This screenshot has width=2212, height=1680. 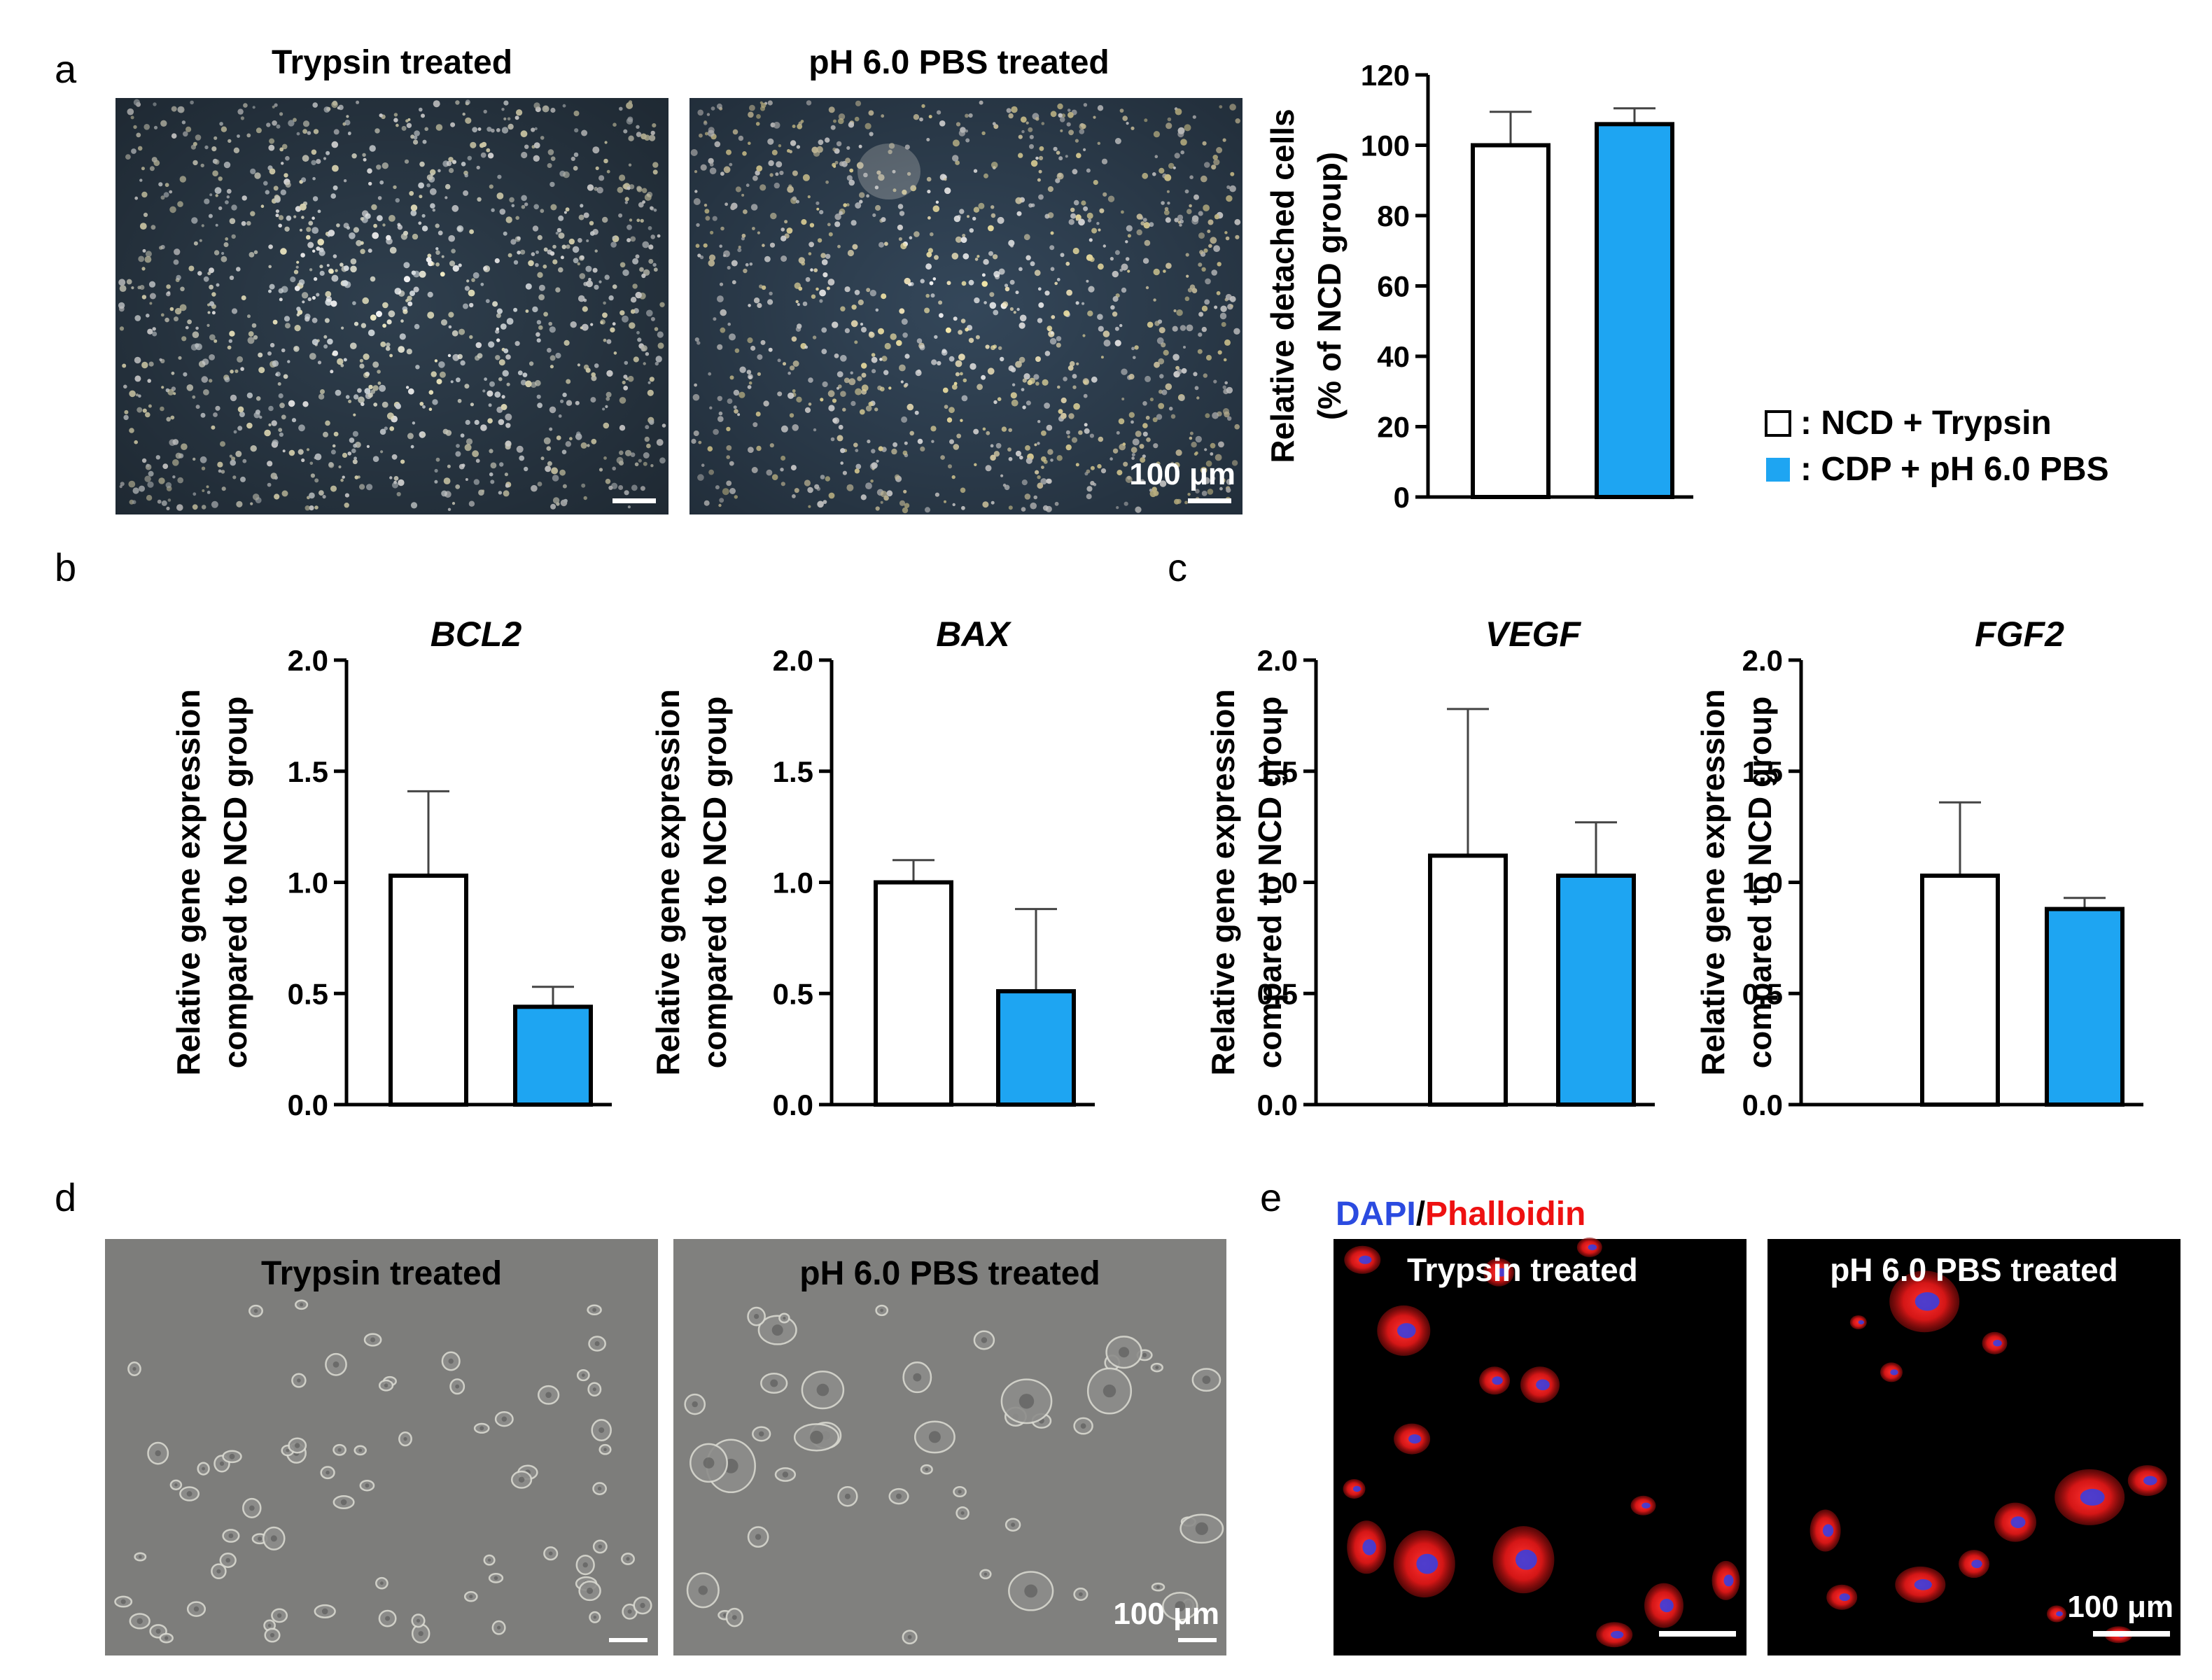 I want to click on y-tick-label: 20, so click(x=1393, y=427).